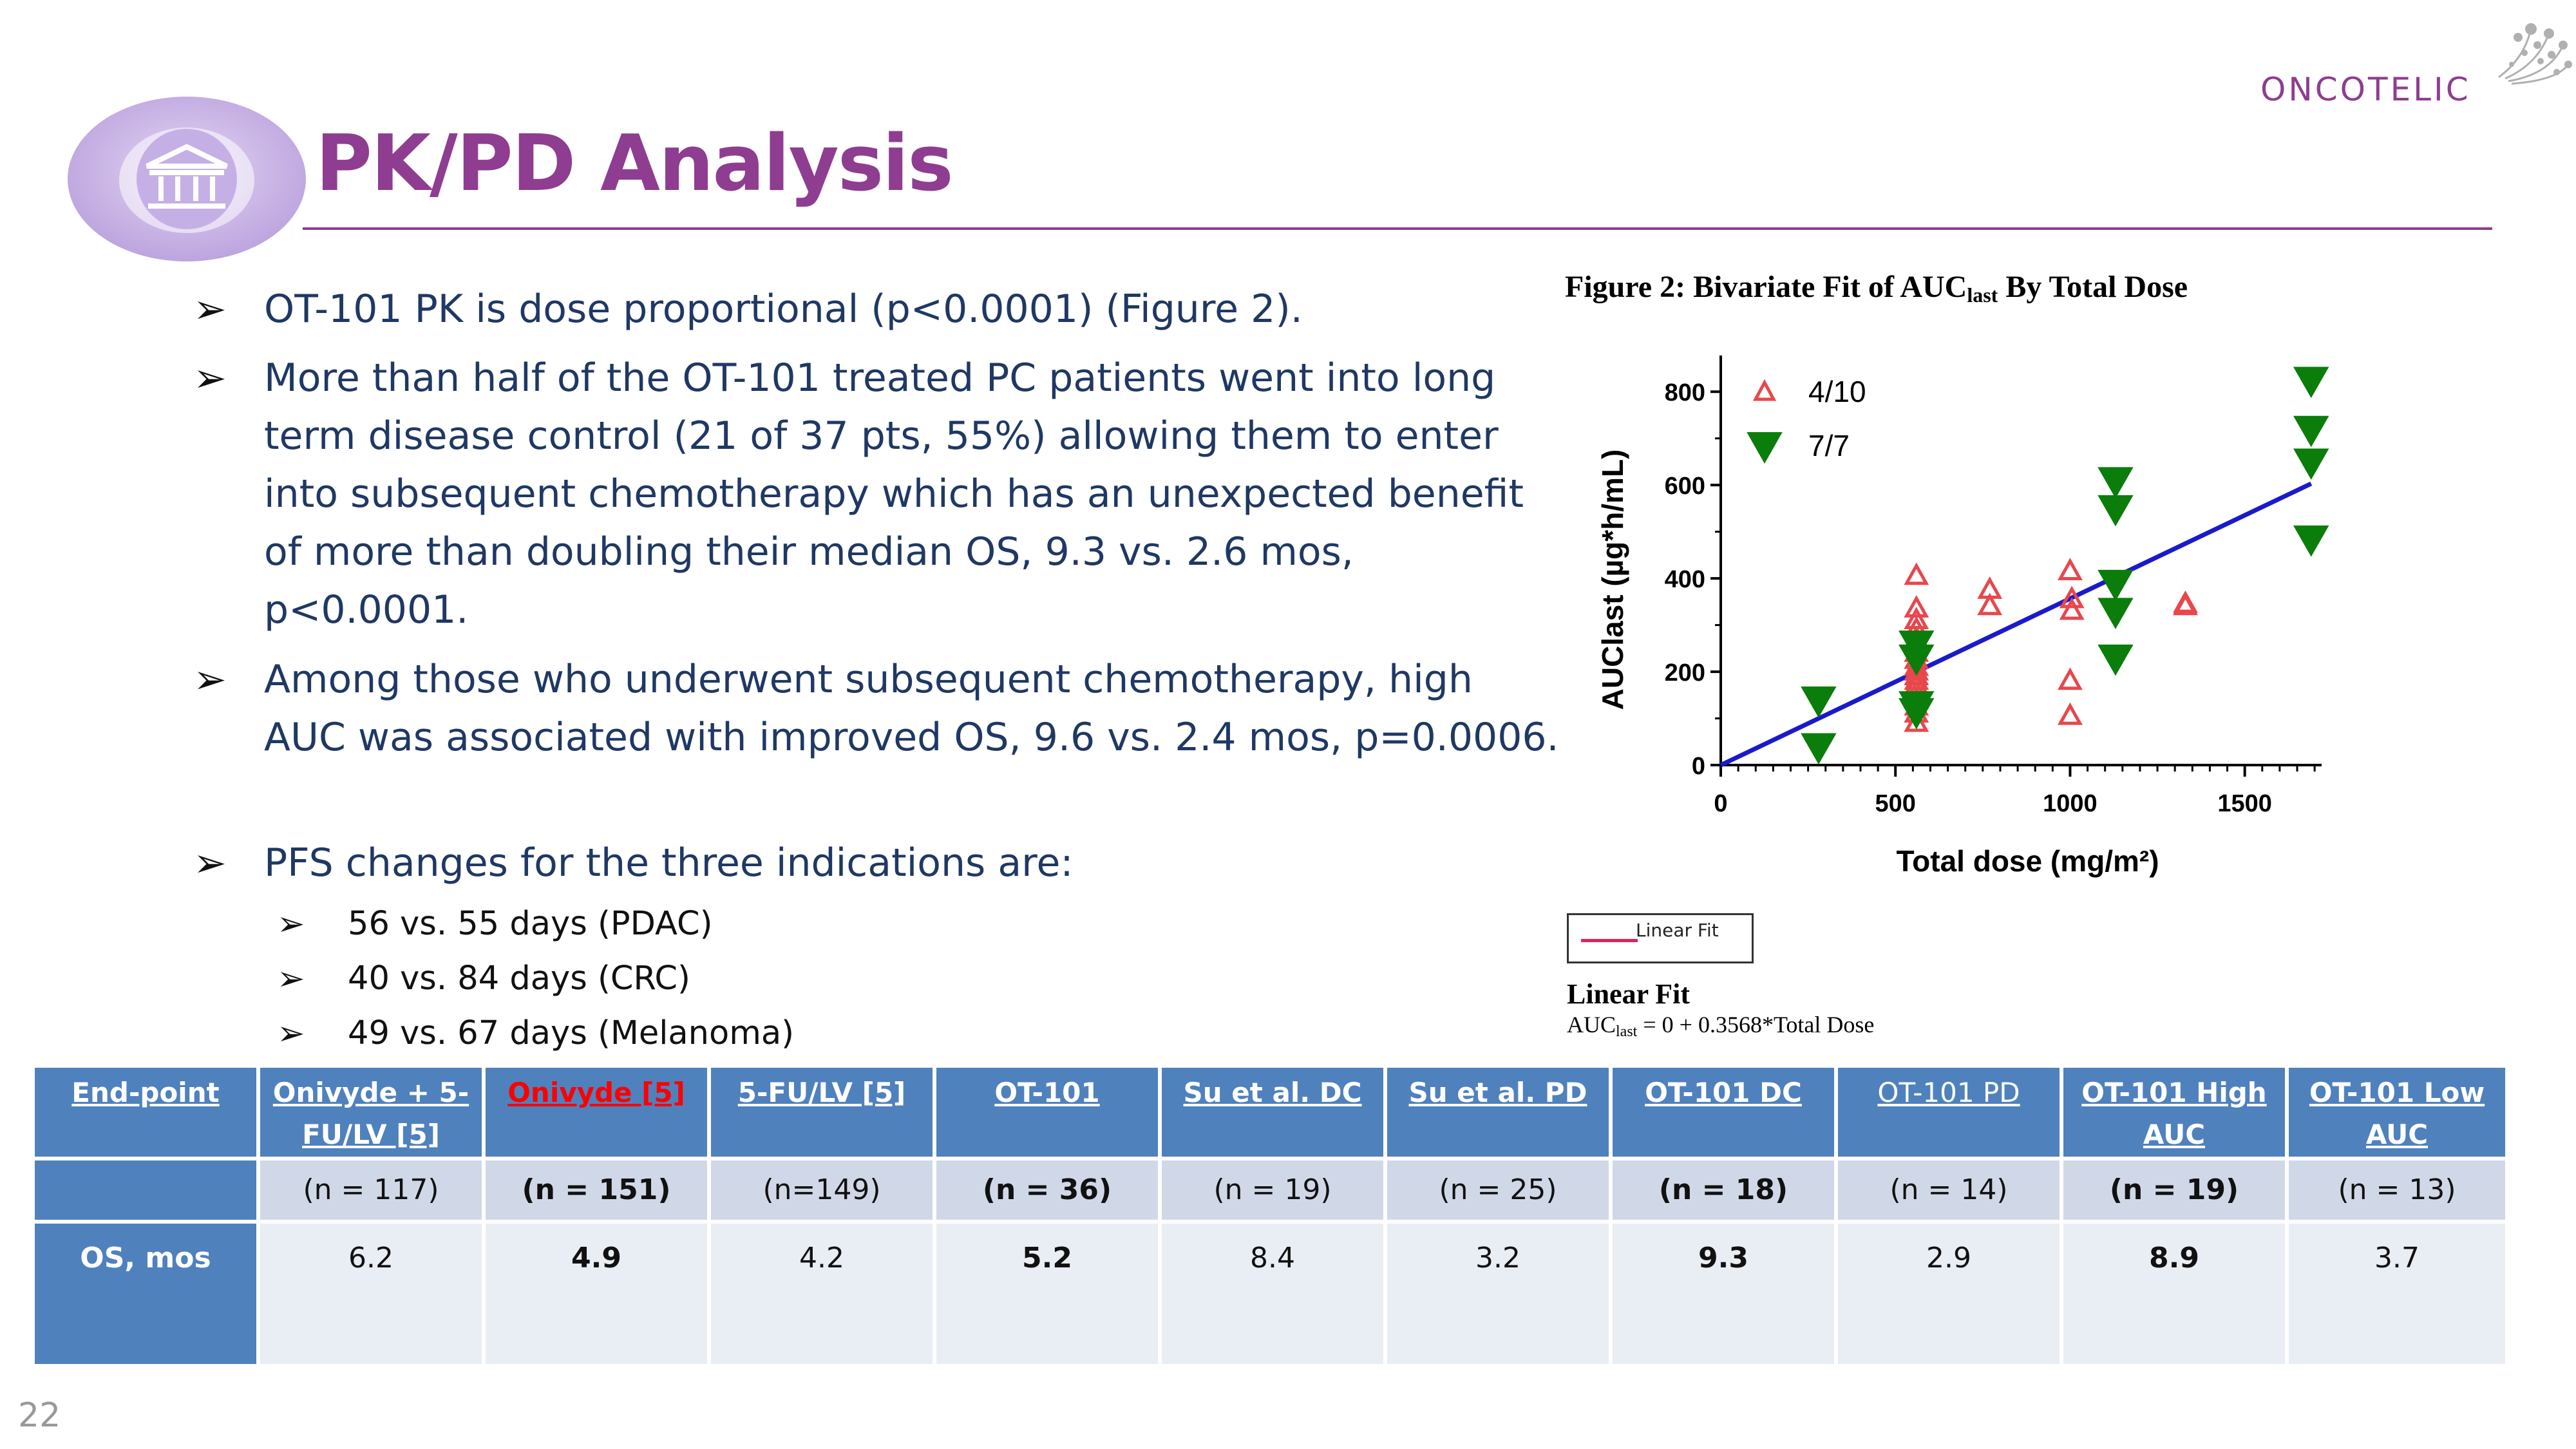 This screenshot has width=2576, height=1449. I want to click on table-cell: (n = 151), so click(596, 1190).